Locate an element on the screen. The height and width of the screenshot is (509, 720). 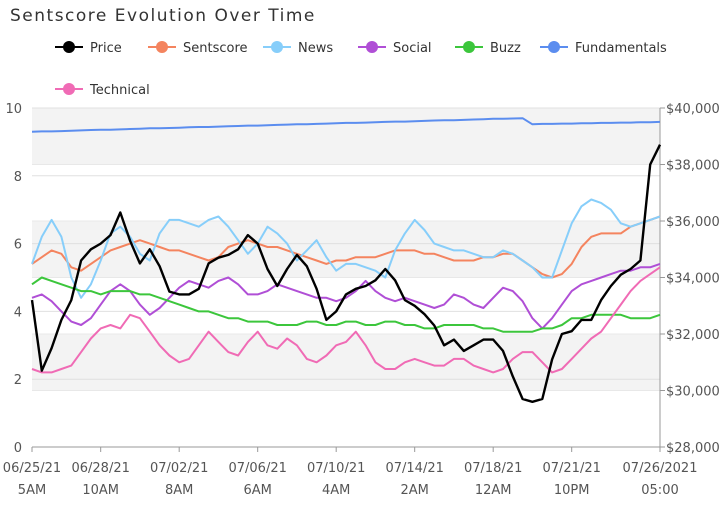
chart-title: Sentscore Evolution Over Time is located at coordinates (163, 16).